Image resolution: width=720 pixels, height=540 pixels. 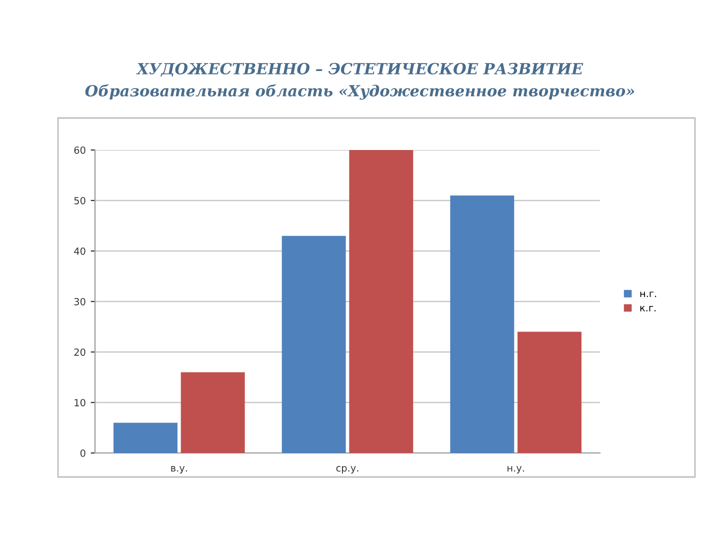 I want to click on y-tick-label: 20, so click(x=80, y=352).